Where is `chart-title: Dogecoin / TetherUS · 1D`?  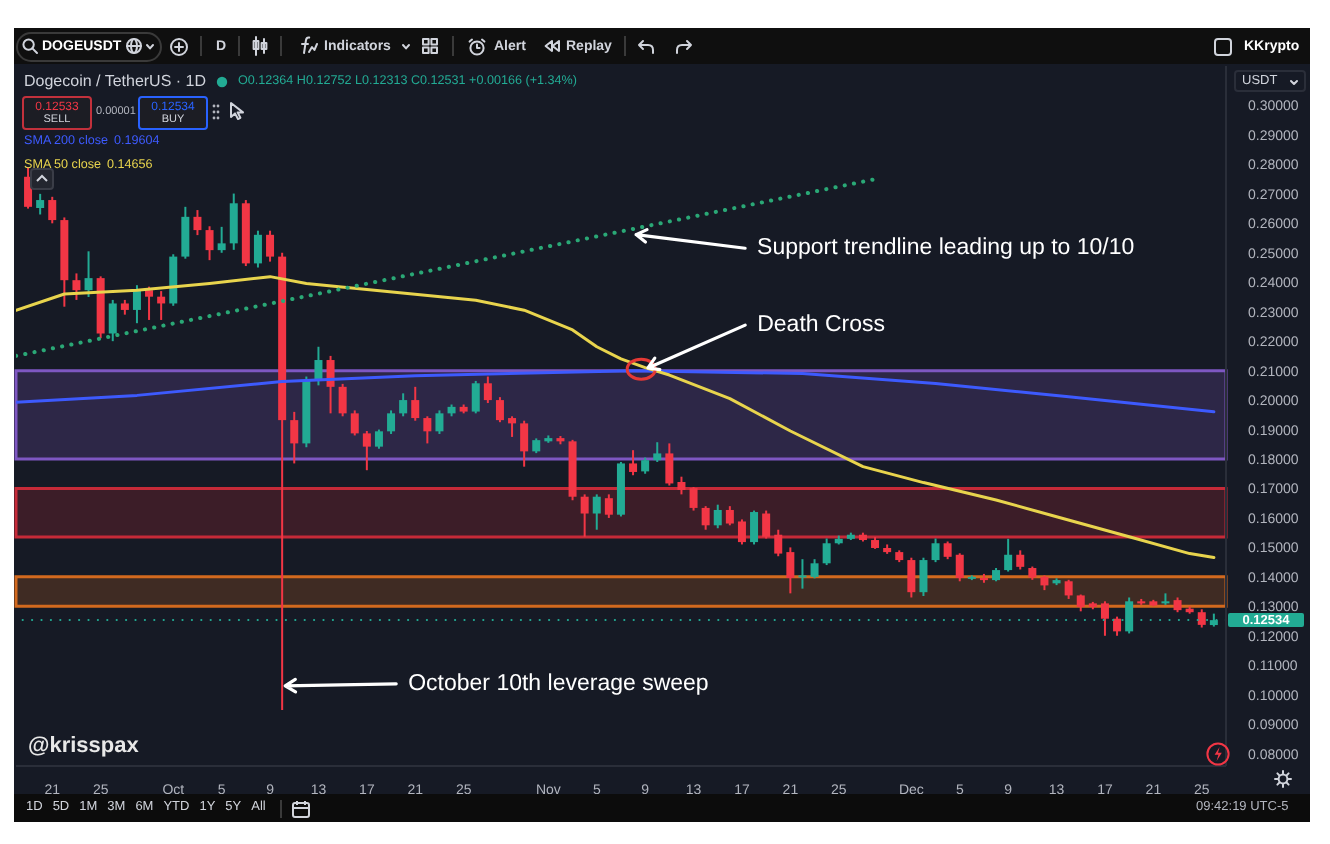
chart-title: Dogecoin / TetherUS · 1D is located at coordinates (115, 81).